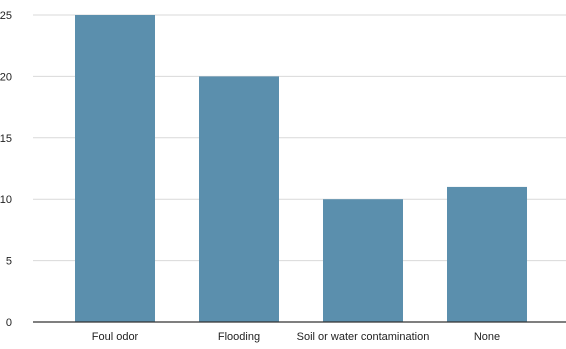 The height and width of the screenshot is (349, 566). I want to click on bar-none, so click(487, 254).